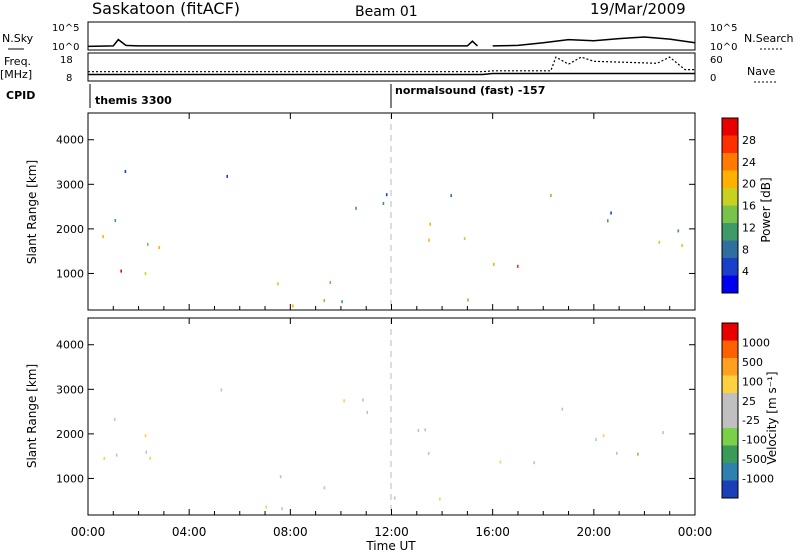  Describe the element at coordinates (189, 532) in the screenshot. I see `x-tick-label: 04:00` at that location.